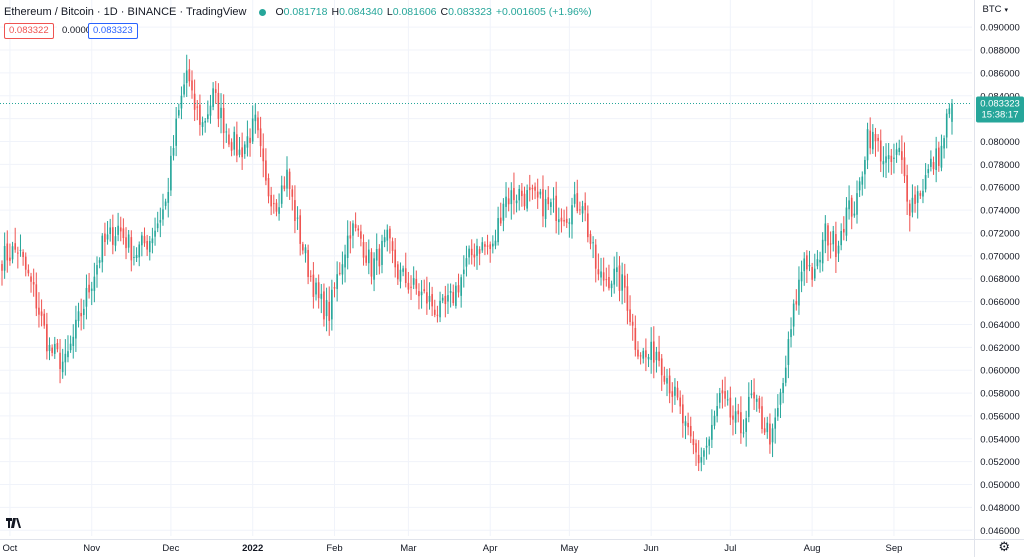 The image size is (1024, 557). What do you see at coordinates (453, 548) in the screenshot?
I see `time-axis: Oct Nov Dec 2022 Feb Mar Apr May Jun Jul Aug Sep` at bounding box center [453, 548].